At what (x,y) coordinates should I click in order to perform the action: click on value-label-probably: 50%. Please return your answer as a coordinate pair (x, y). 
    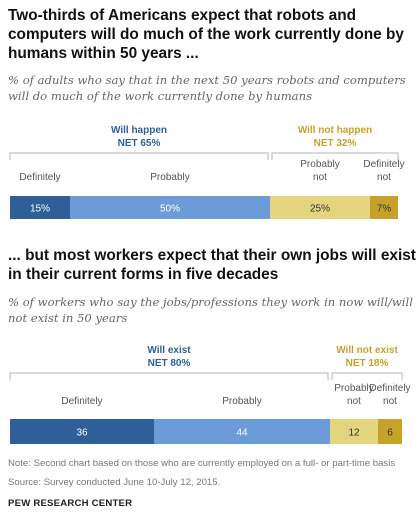
    Looking at the image, I should click on (170, 209).